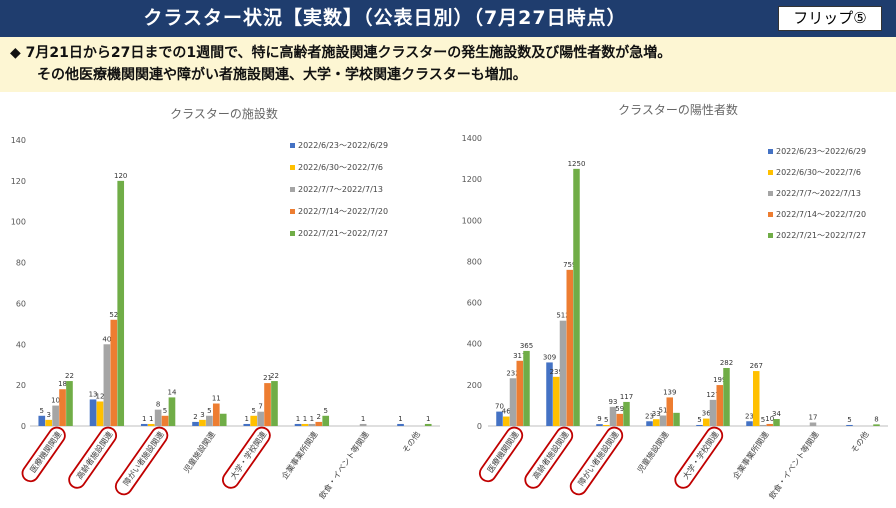 The image size is (896, 508). What do you see at coordinates (706, 414) in the screenshot?
I see `data-label: 36` at bounding box center [706, 414].